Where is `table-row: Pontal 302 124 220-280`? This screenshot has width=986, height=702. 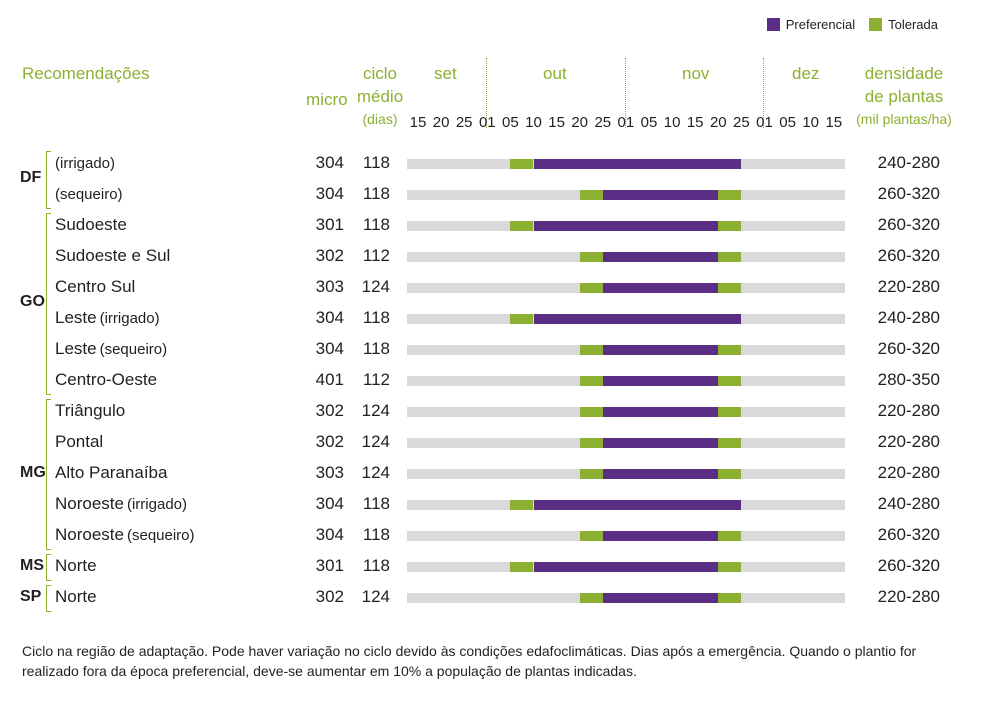 table-row: Pontal 302 124 220-280 is located at coordinates (493, 442).